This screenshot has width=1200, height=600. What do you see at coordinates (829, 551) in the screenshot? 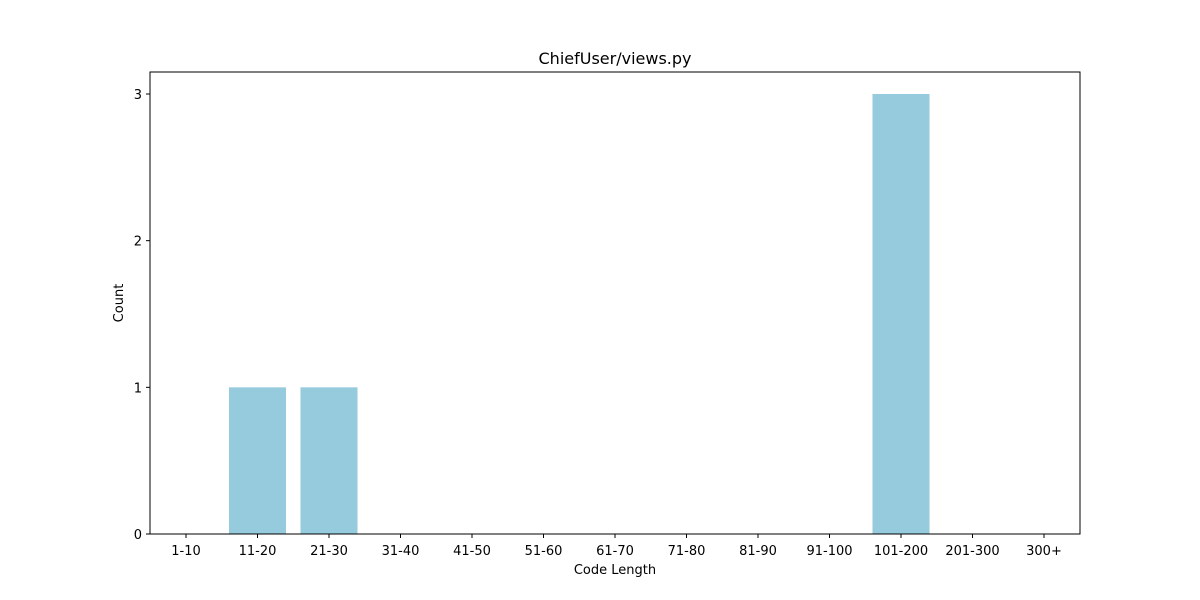
I see `x-tick-label: 91-100` at bounding box center [829, 551].